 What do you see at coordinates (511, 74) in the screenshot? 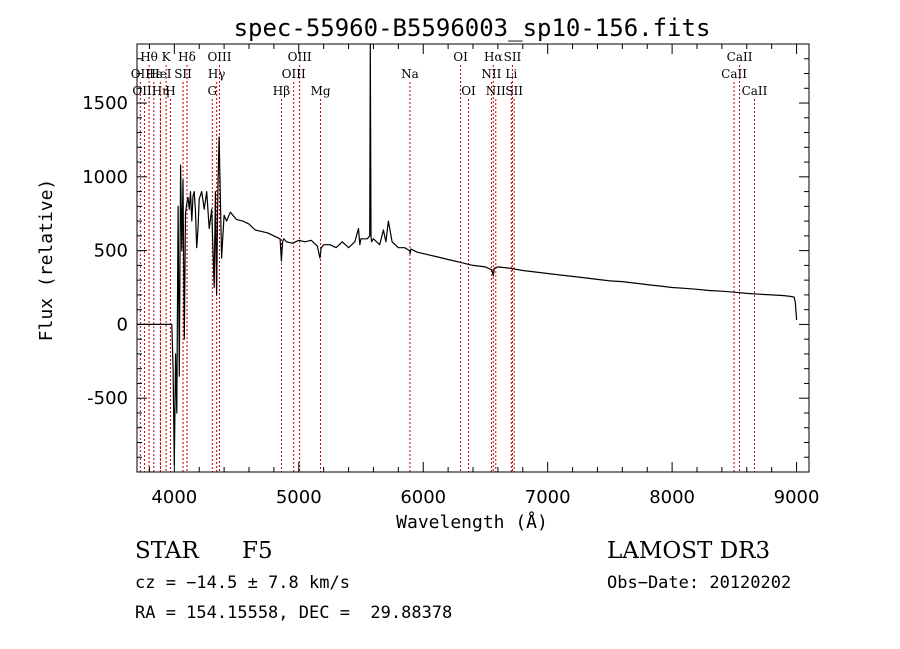
I see `line-marker-label: Li` at bounding box center [511, 74].